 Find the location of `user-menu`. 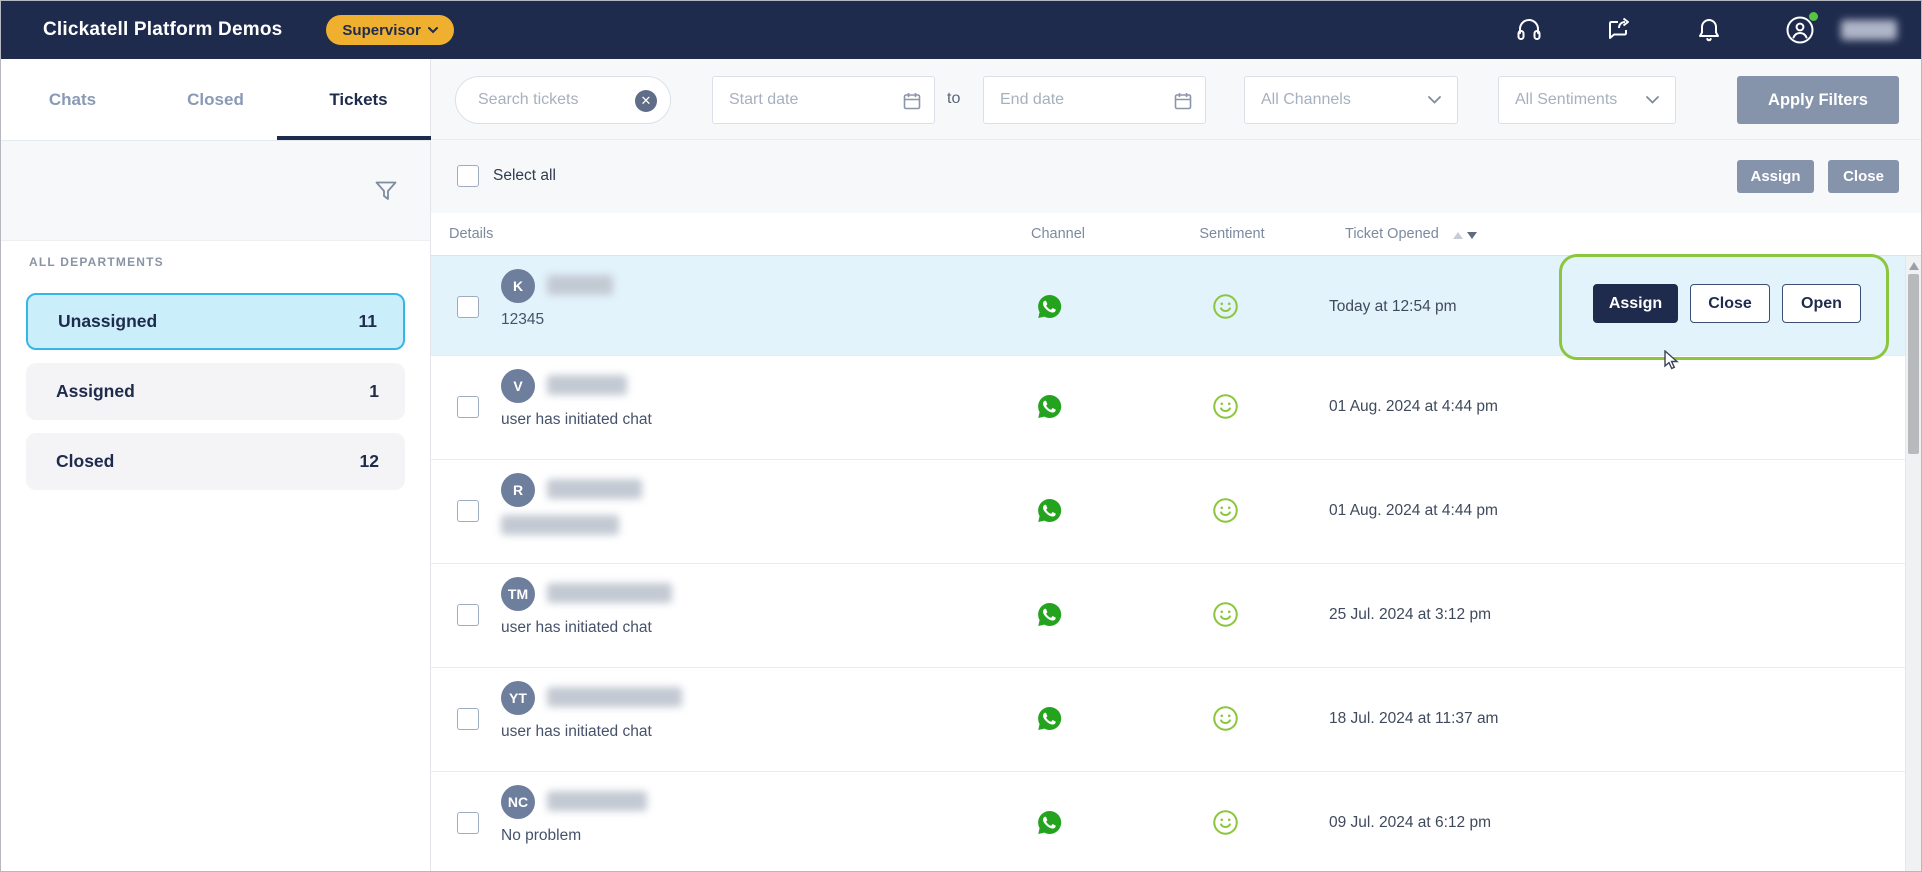

user-menu is located at coordinates (1801, 28).